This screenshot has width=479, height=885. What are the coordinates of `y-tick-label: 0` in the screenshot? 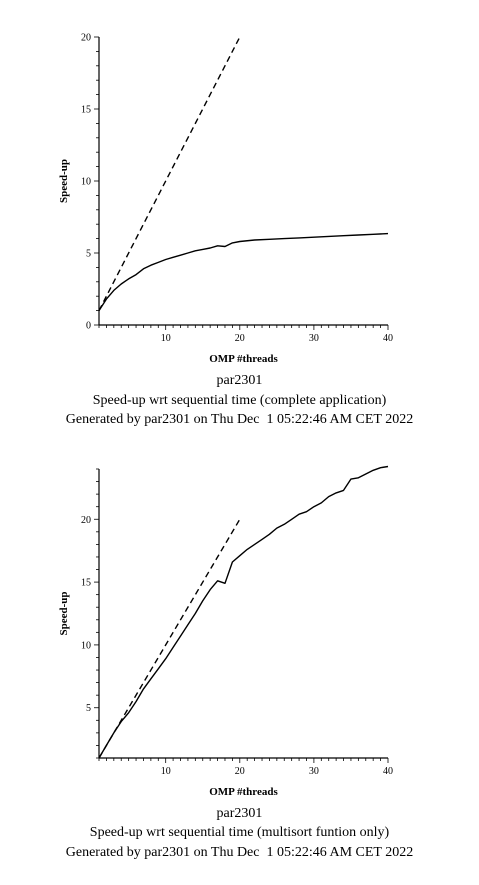 It's located at (88, 326).